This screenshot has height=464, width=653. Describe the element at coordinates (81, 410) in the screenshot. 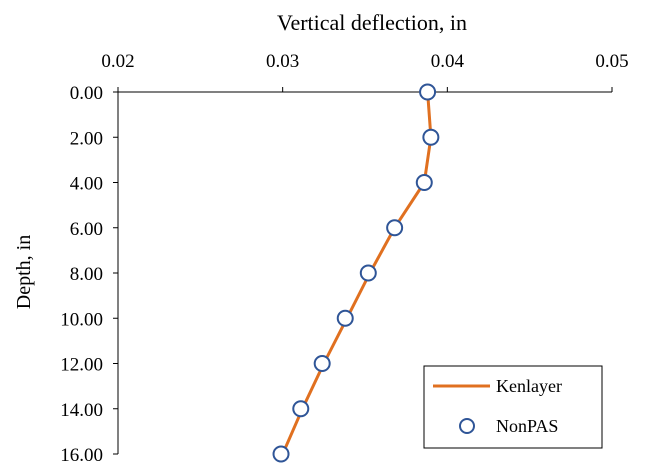

I see `y-tick-label: 14.00` at that location.